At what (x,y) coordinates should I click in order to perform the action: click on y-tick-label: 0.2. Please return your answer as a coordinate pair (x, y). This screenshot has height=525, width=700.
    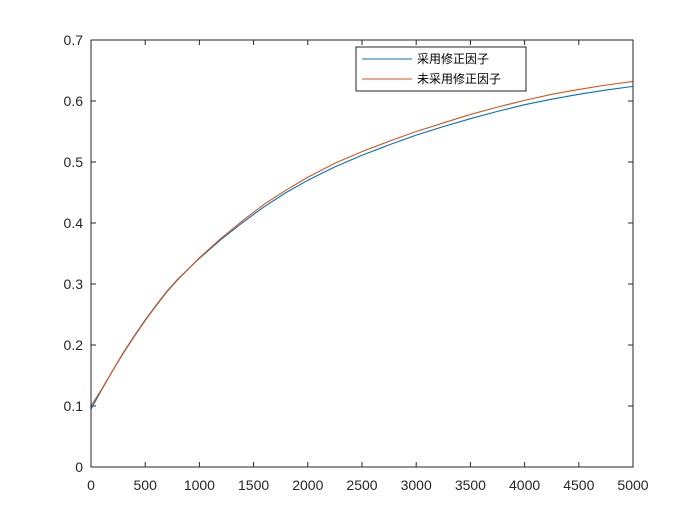
    Looking at the image, I should click on (74, 345).